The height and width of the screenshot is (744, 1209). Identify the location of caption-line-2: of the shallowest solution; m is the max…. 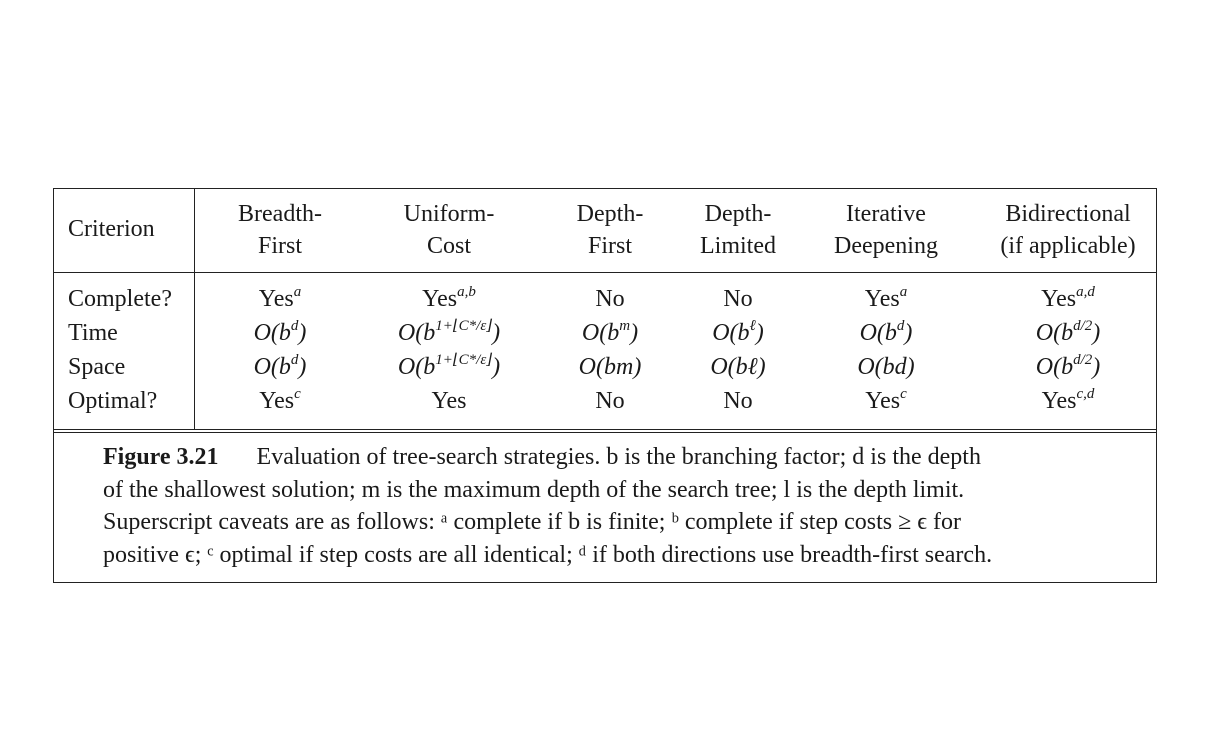
(534, 489).